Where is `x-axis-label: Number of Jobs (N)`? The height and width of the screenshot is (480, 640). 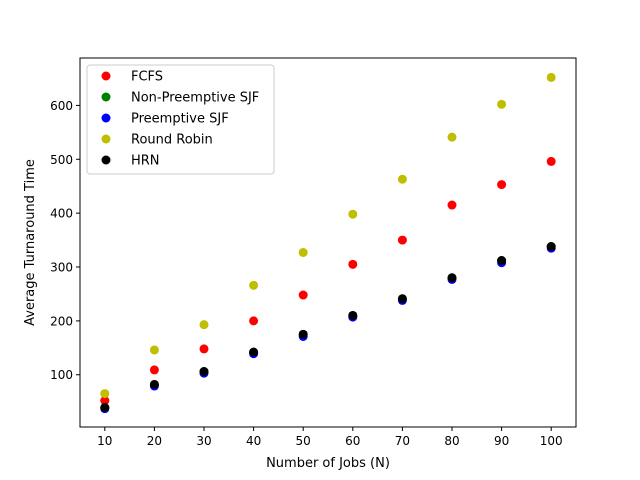 x-axis-label: Number of Jobs (N) is located at coordinates (328, 463).